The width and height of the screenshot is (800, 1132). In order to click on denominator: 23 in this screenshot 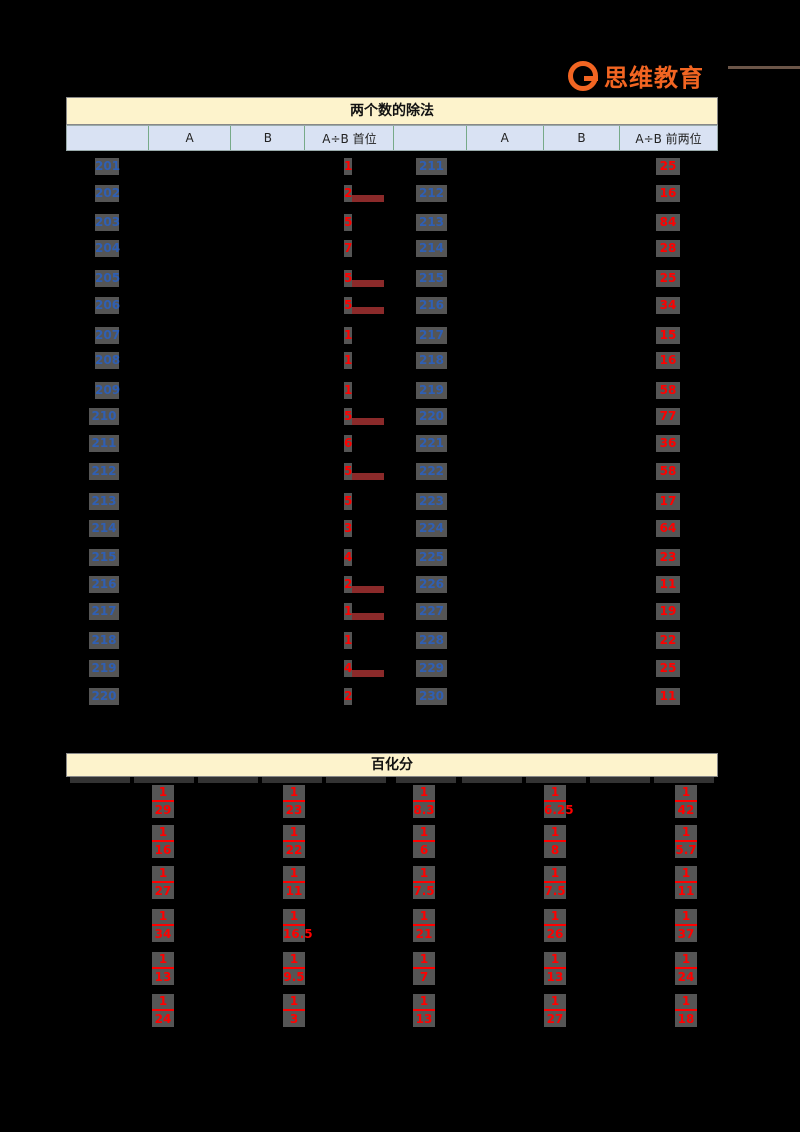, I will do `click(294, 810)`.